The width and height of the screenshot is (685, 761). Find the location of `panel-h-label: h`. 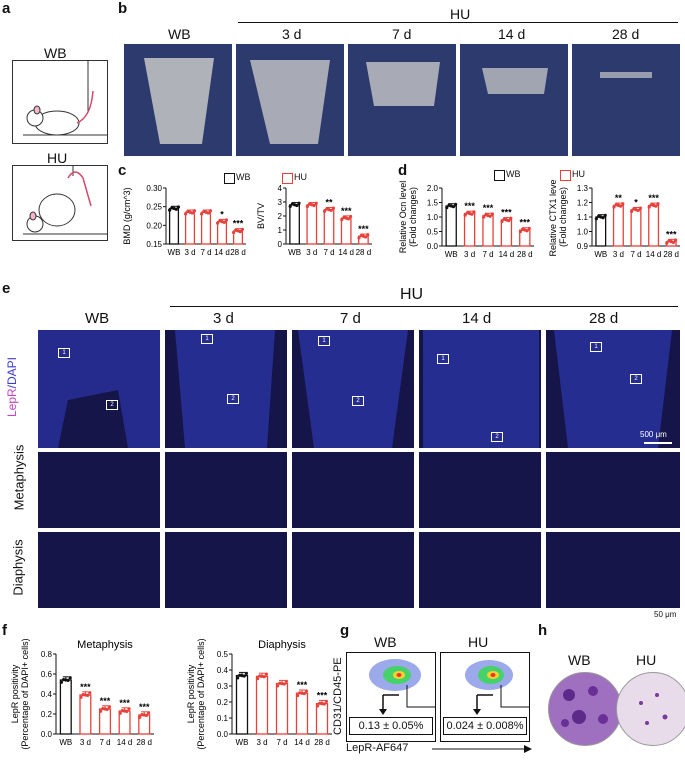

panel-h-label: h is located at coordinates (543, 630).